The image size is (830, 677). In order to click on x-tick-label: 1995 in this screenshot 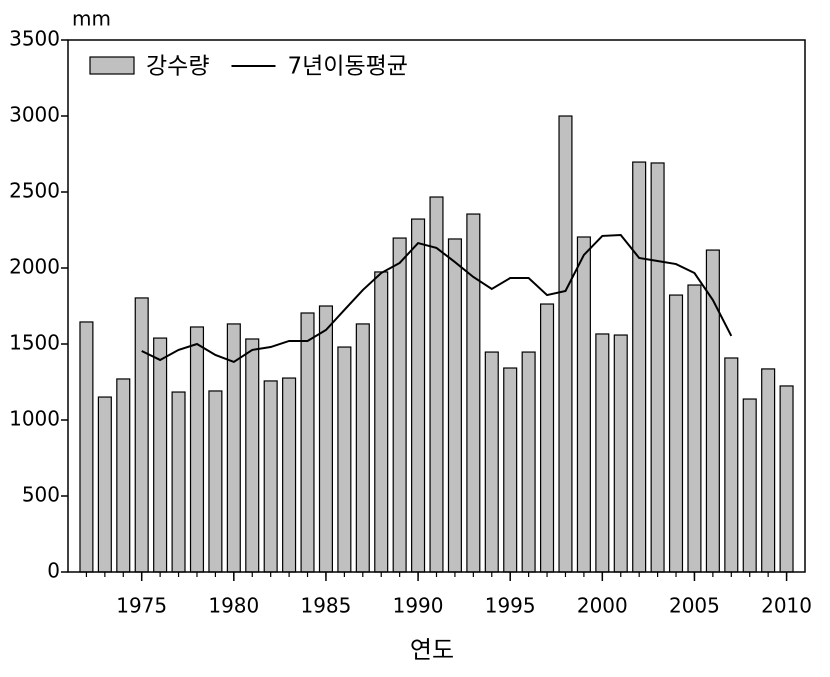, I will do `click(510, 606)`.